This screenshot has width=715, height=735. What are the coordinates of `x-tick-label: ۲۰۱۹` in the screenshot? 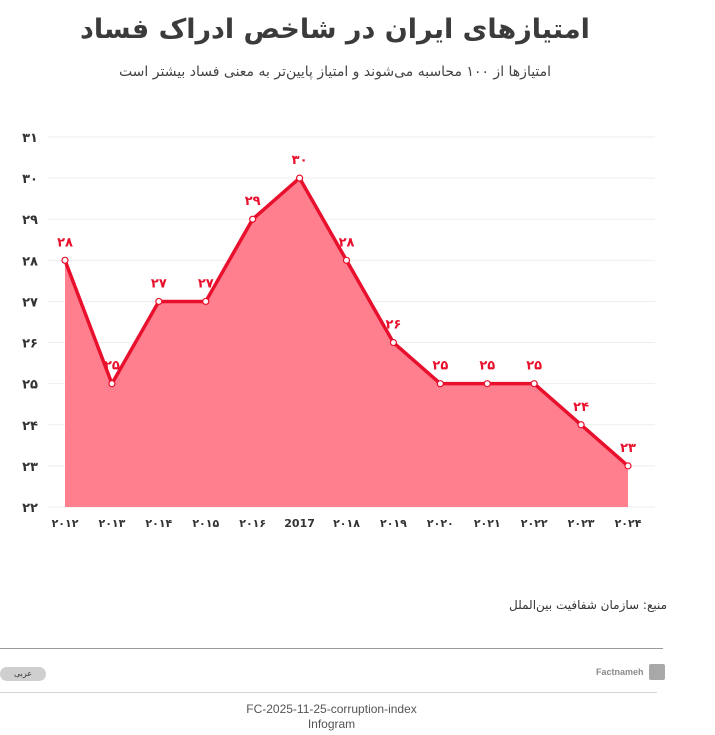 It's located at (393, 523).